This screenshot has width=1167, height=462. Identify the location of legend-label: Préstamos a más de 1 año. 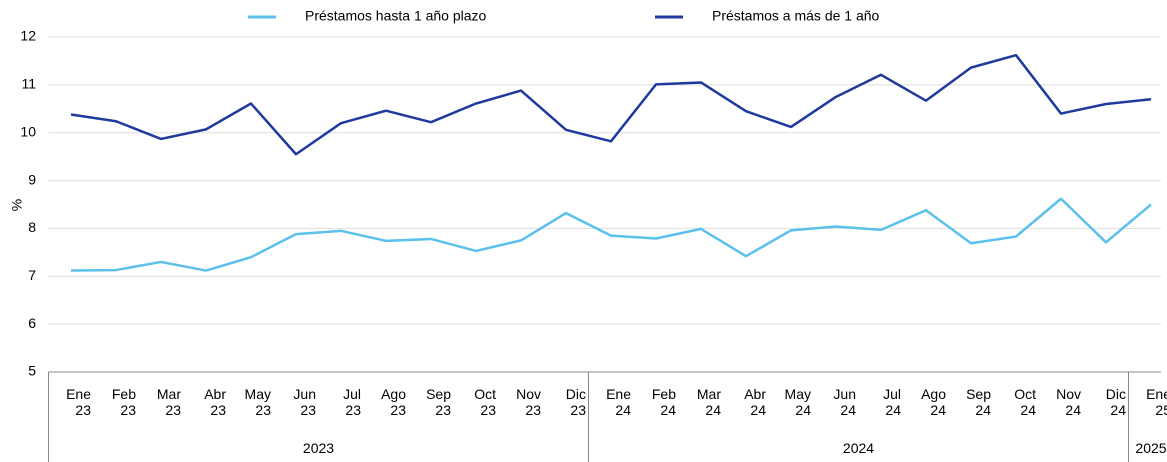
(796, 16).